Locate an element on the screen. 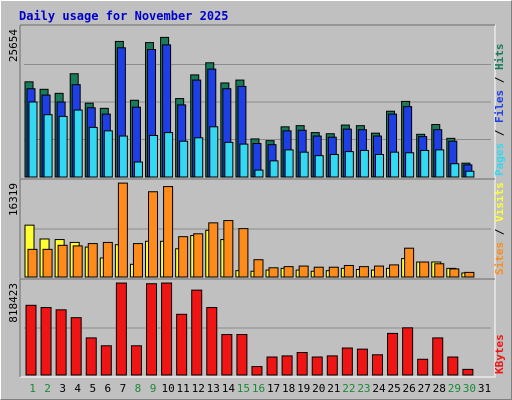 The image size is (512, 400). y-max-label: 16319 is located at coordinates (13, 199).